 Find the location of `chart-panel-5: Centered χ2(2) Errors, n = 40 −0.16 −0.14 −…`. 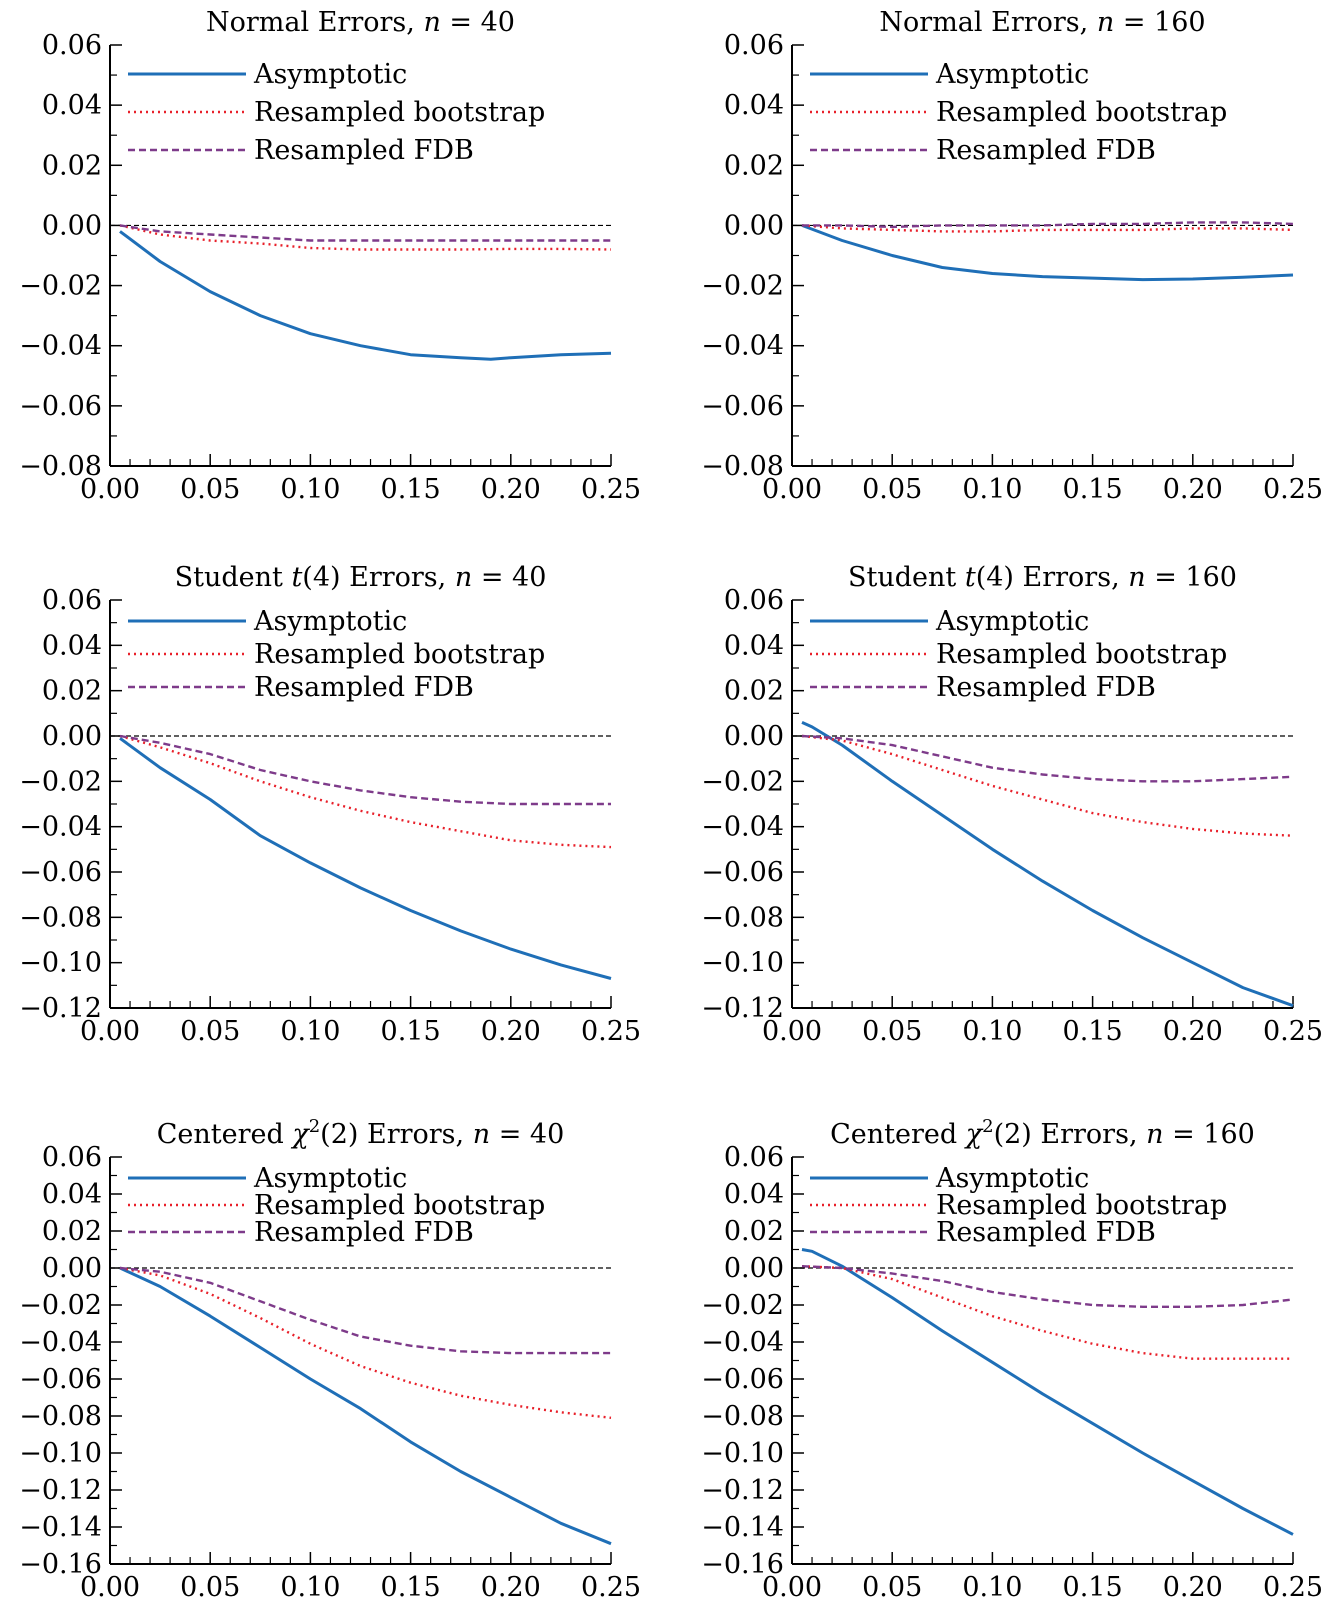

chart-panel-5: Centered χ2(2) Errors, n = 40 −0.16 −0.14 −… is located at coordinates (330, 1359).